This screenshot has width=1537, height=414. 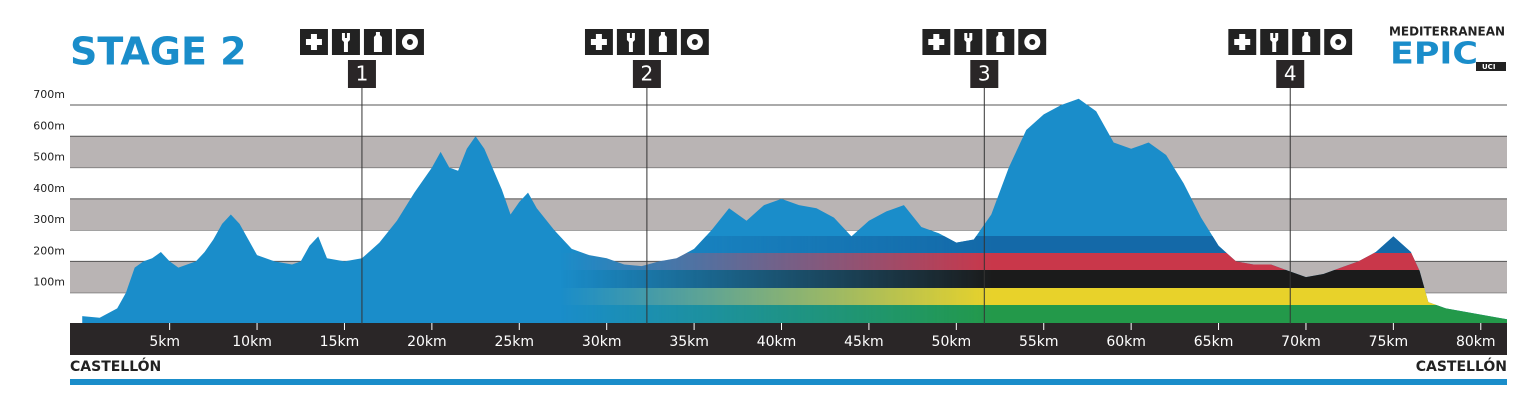 I want to click on chart-title: STAGE 2, so click(x=158, y=52).